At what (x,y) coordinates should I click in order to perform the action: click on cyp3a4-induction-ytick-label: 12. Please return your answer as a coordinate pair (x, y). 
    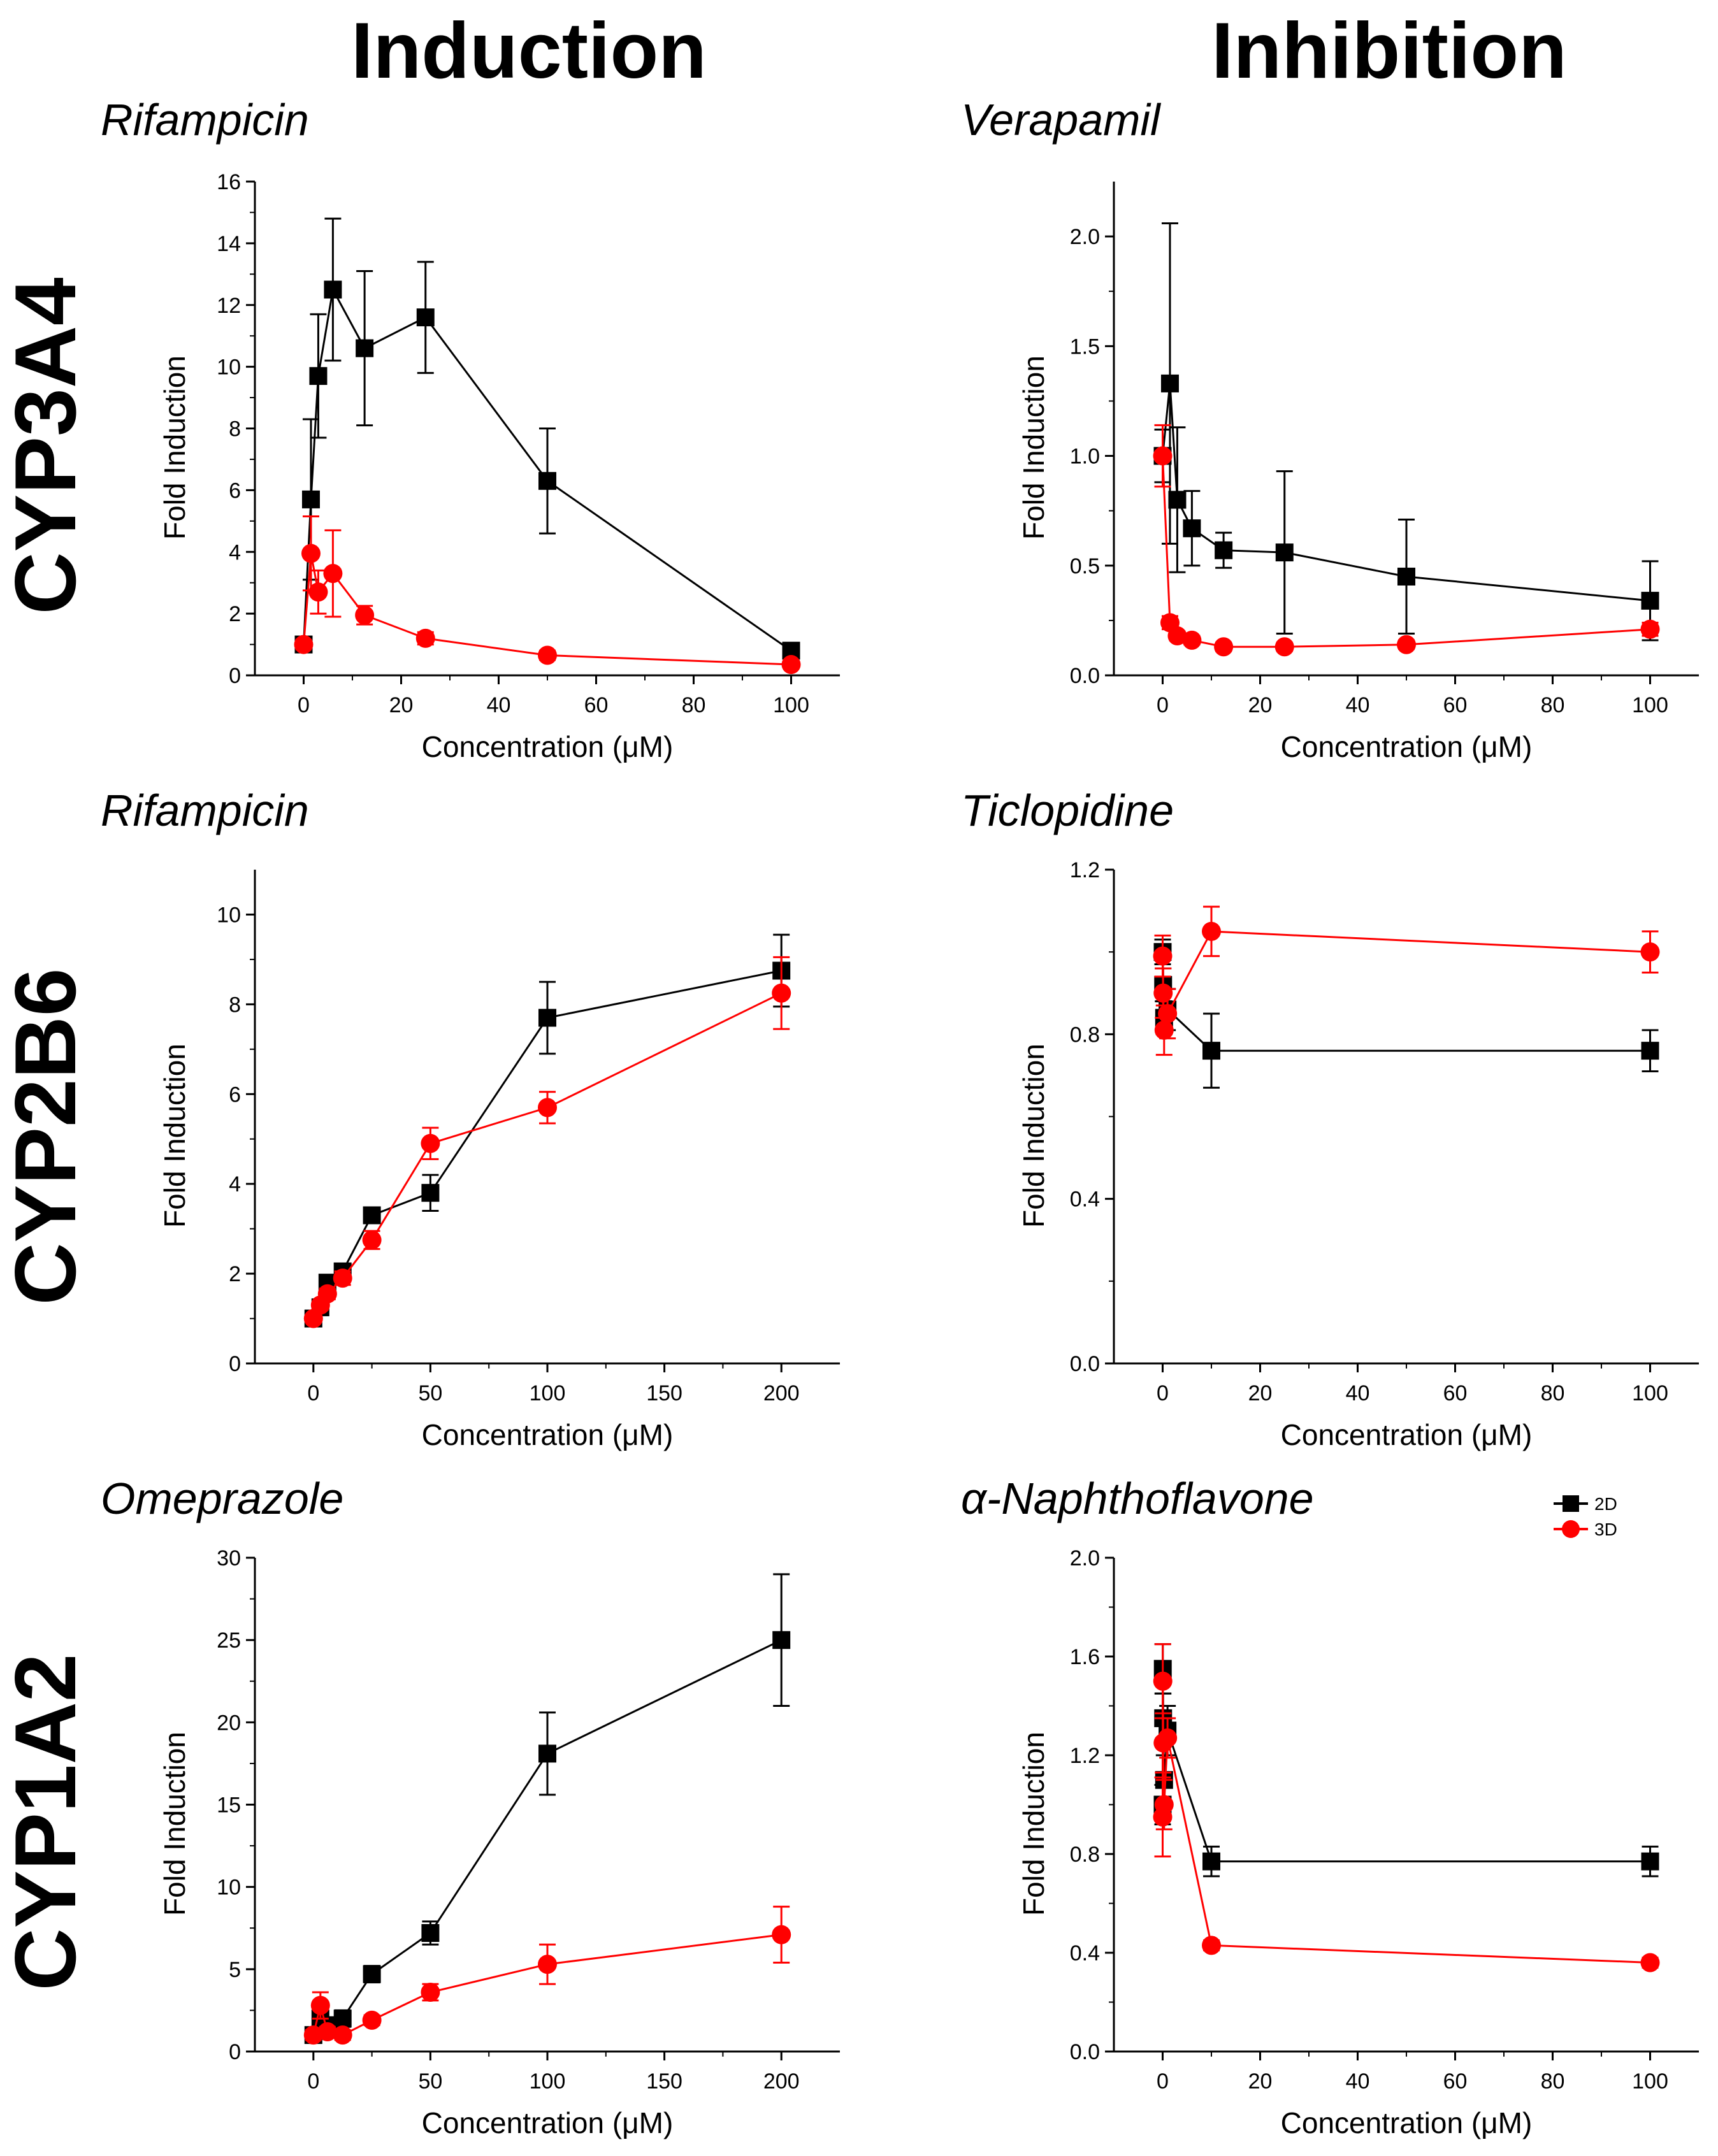
    Looking at the image, I should click on (229, 306).